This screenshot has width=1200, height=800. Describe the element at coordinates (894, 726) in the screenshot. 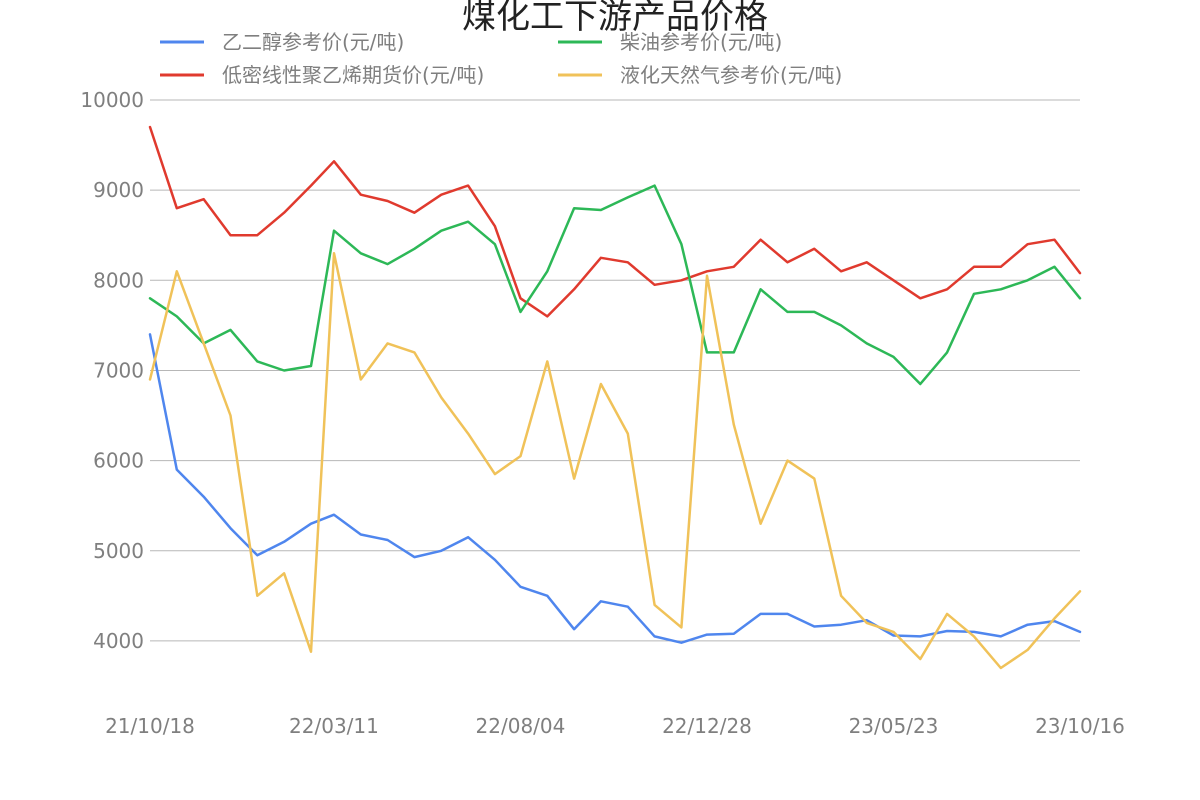

I see `x-tick-label: 23/05/23` at that location.